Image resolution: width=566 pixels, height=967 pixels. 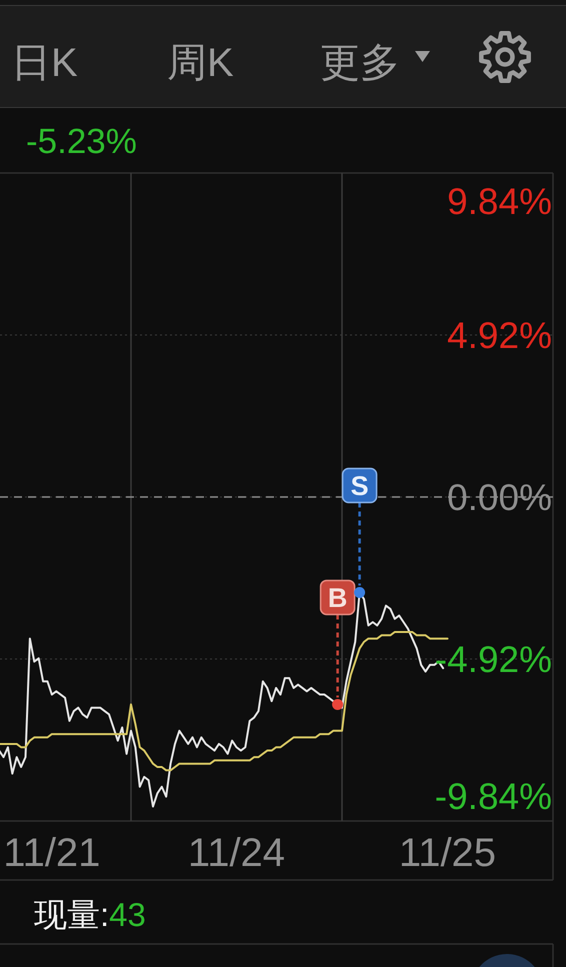 I want to click on text: 现量:43, so click(x=90, y=914).